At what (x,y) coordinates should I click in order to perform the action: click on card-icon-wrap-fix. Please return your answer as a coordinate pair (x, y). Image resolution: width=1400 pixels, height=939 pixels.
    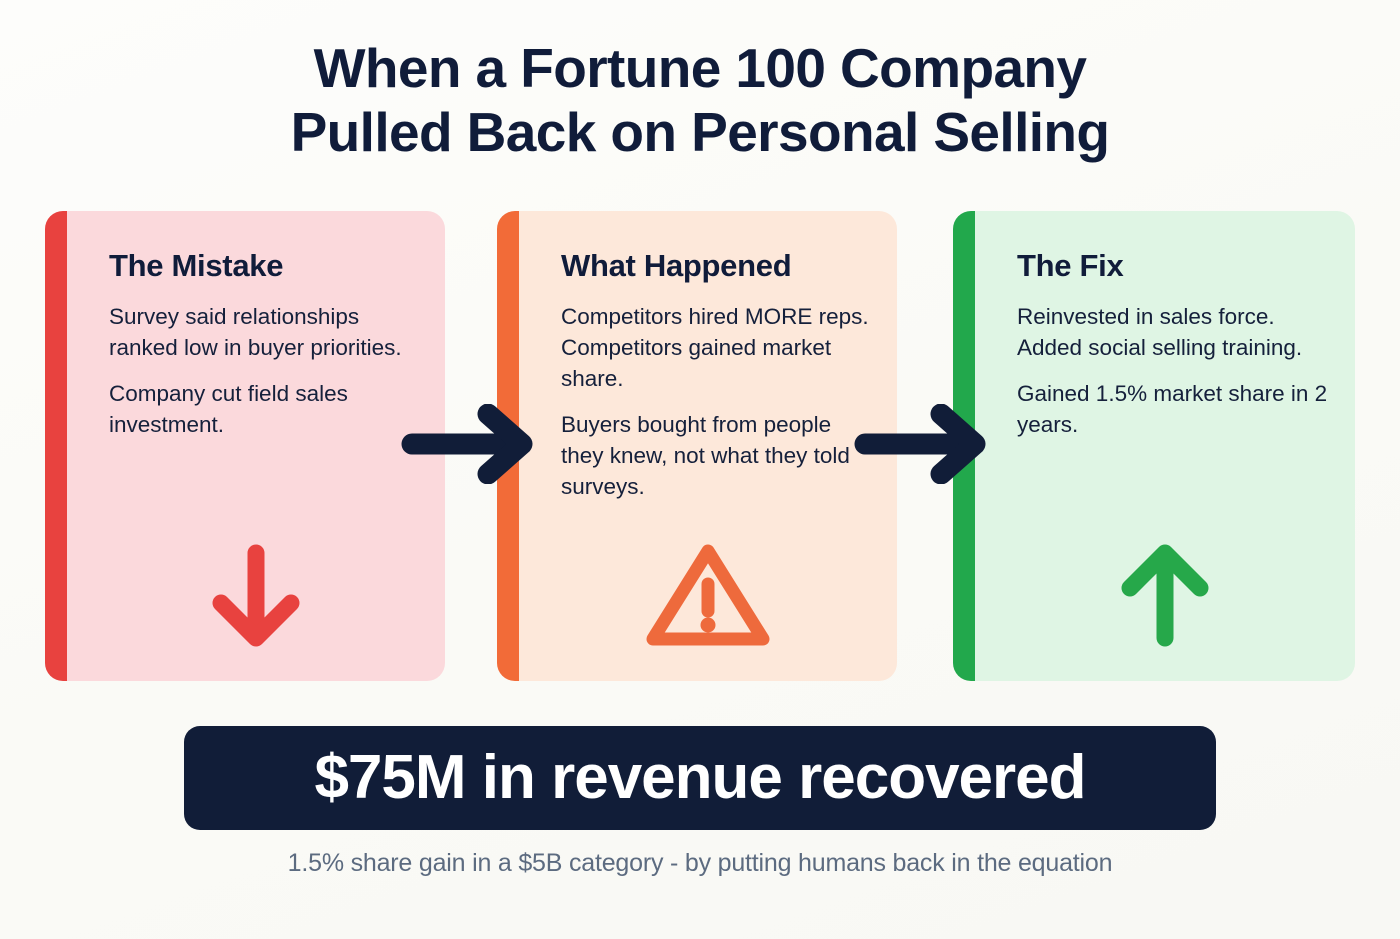
    Looking at the image, I should click on (1165, 596).